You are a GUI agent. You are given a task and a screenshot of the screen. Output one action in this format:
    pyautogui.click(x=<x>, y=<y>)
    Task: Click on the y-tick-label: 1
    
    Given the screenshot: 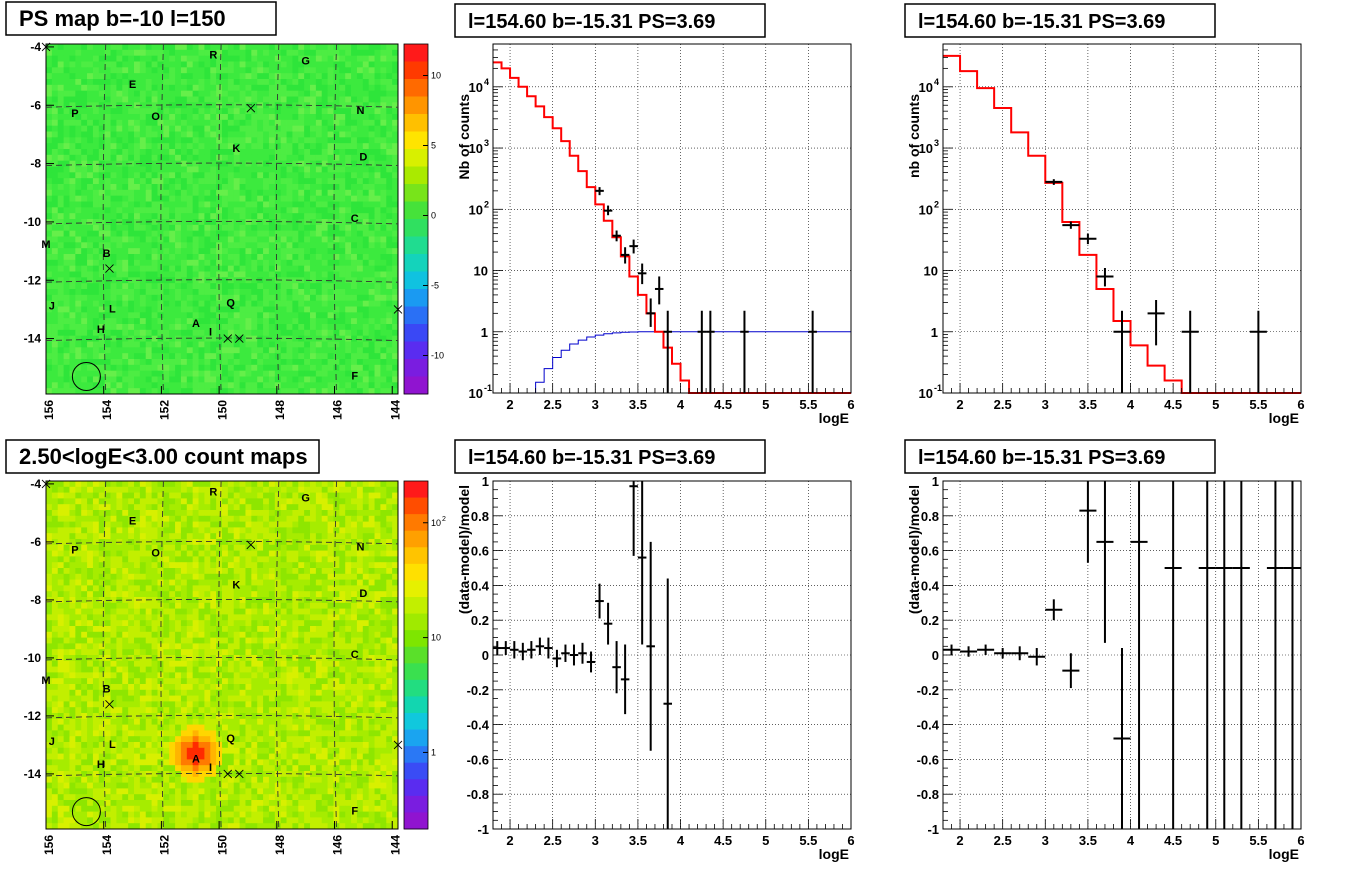 What is the action you would take?
    pyautogui.click(x=484, y=332)
    